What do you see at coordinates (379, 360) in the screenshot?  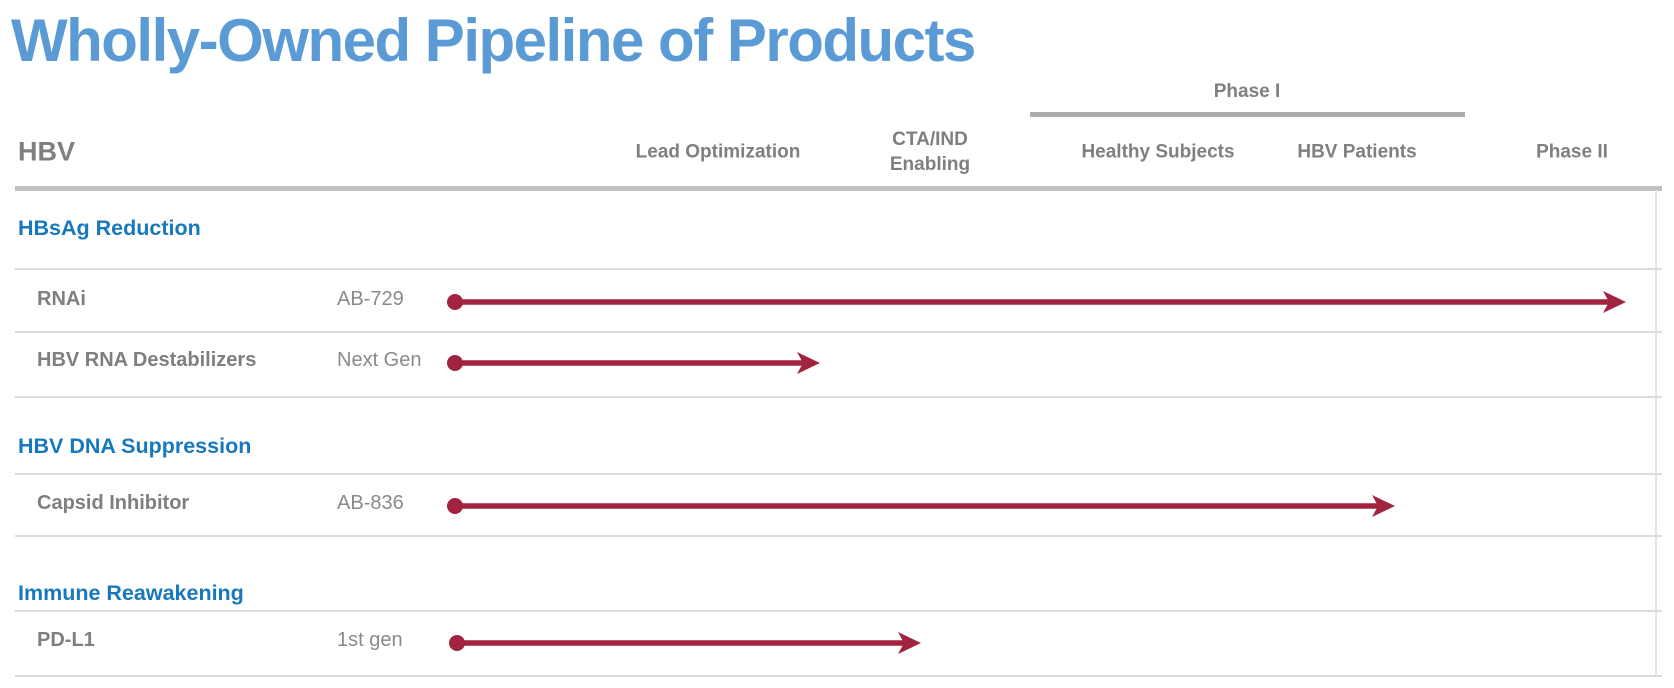 I see `row-candidate: Next Gen` at bounding box center [379, 360].